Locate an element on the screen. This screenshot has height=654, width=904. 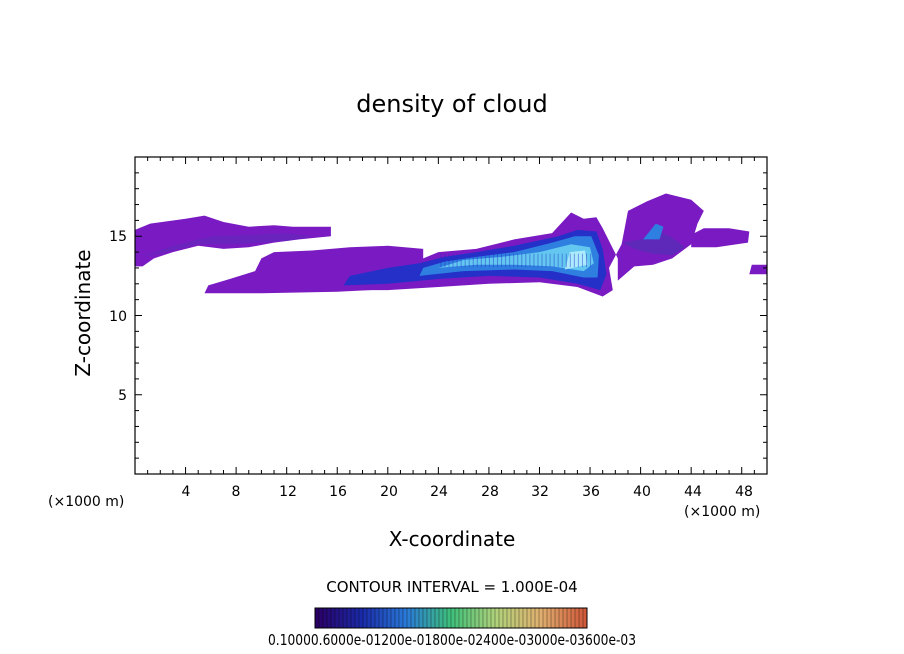
cloud-anvil-core is located at coordinates (516, 258).